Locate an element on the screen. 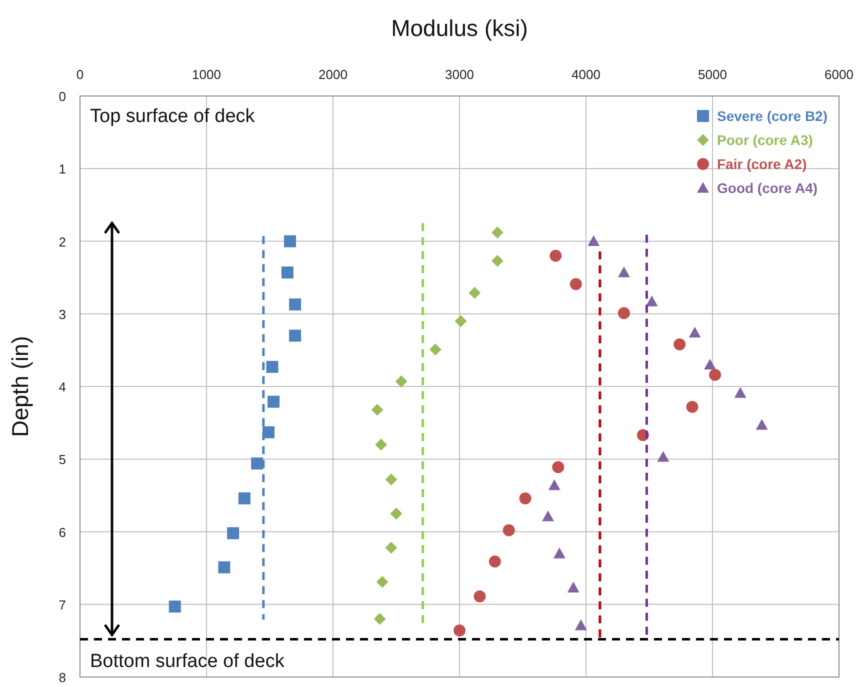  y-tick-label: 2 is located at coordinates (62, 242).